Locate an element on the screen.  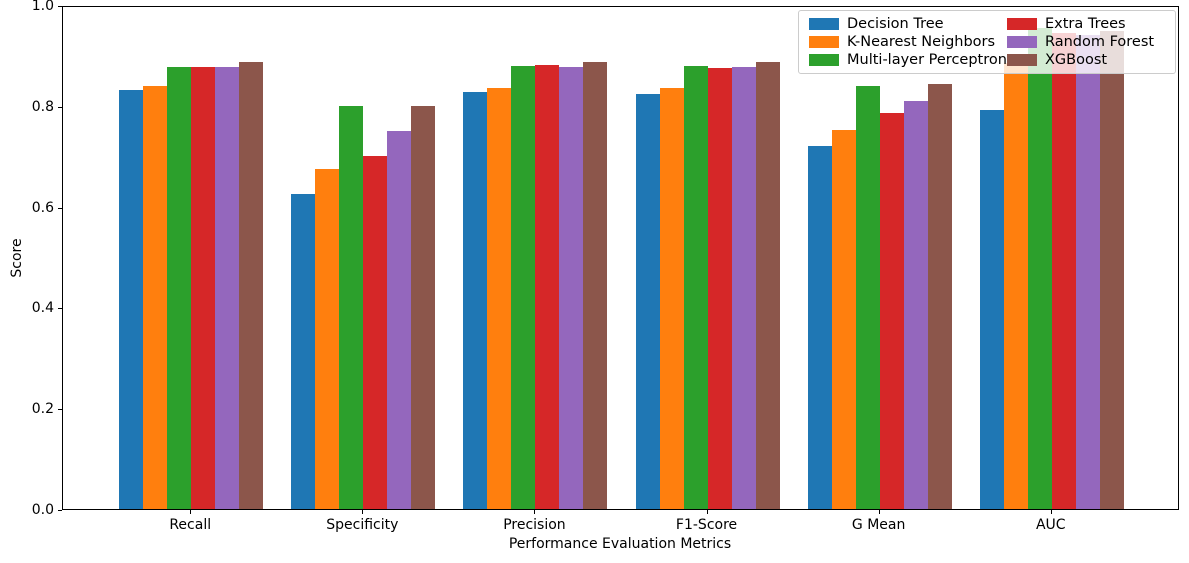
x-tick-label: Recall is located at coordinates (190, 525).